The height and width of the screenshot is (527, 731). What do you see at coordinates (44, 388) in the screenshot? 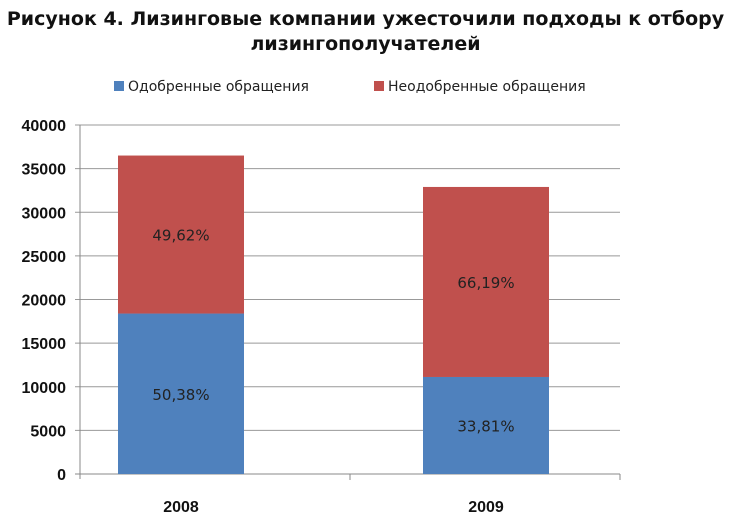
I see `y-tick-label: 10000` at bounding box center [44, 388].